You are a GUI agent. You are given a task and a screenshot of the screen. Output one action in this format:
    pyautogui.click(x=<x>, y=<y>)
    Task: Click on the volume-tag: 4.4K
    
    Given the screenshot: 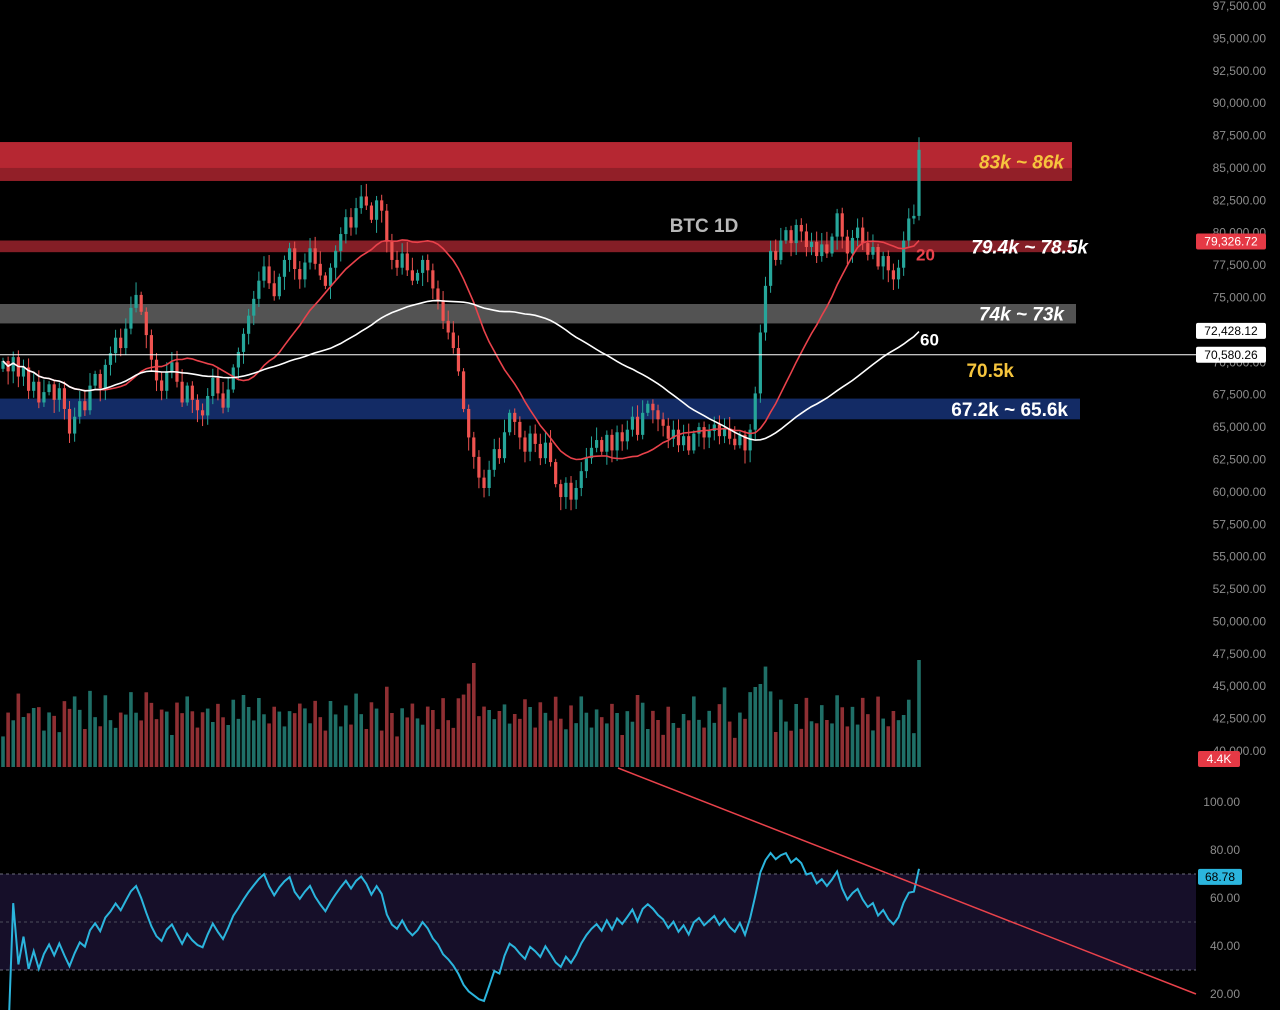 What is the action you would take?
    pyautogui.click(x=1219, y=759)
    